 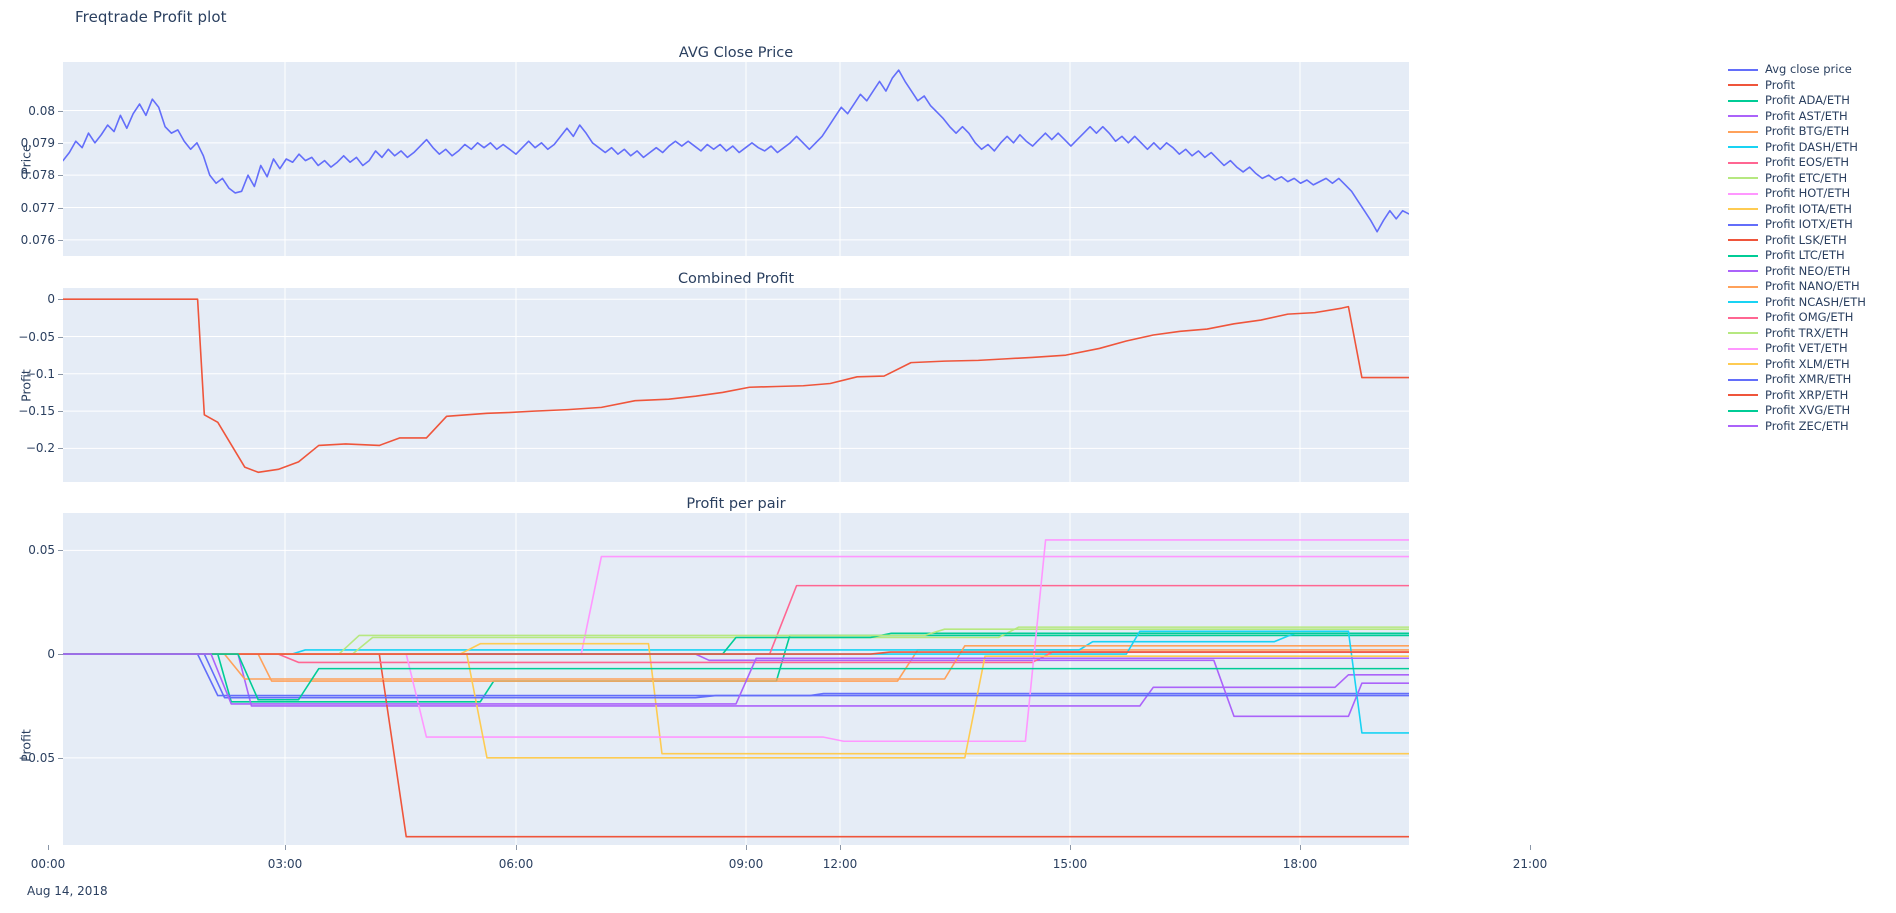 What do you see at coordinates (1807, 332) in the screenshot?
I see `legend-item-label: Profit TRX/ETH` at bounding box center [1807, 332].